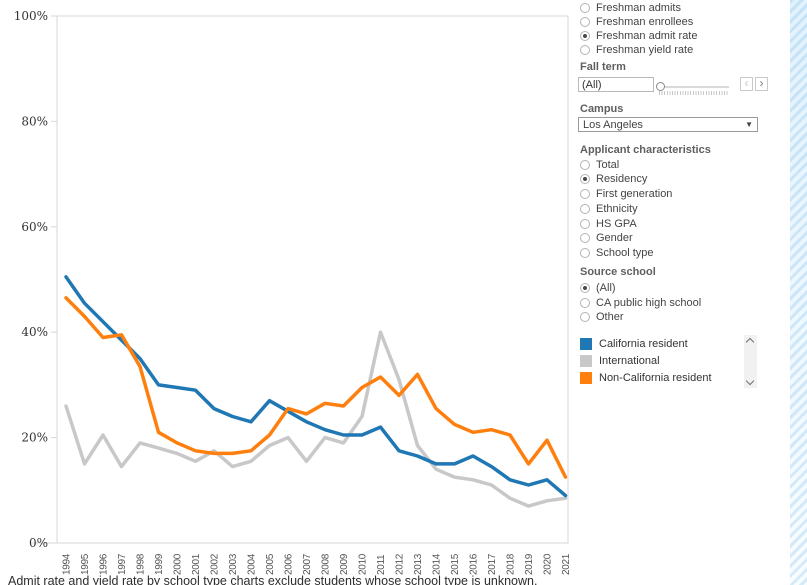  I want to click on x-tick-label: 1996, so click(104, 564).